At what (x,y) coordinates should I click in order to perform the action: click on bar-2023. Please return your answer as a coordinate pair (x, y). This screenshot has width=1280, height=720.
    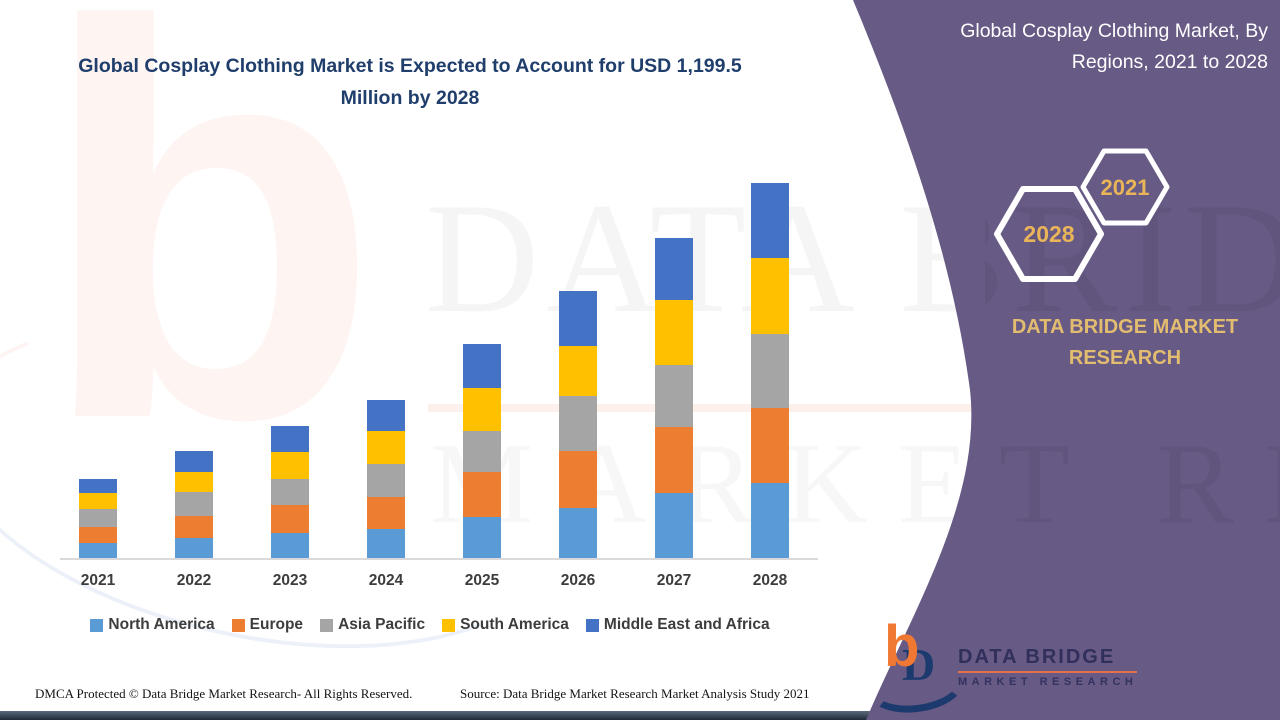
    Looking at the image, I should click on (290, 491).